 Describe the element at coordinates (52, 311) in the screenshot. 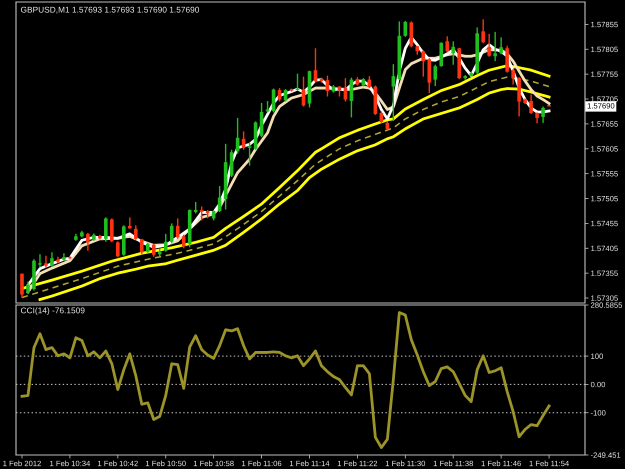

I see `chart-title: CCI(14) -76.1509` at that location.